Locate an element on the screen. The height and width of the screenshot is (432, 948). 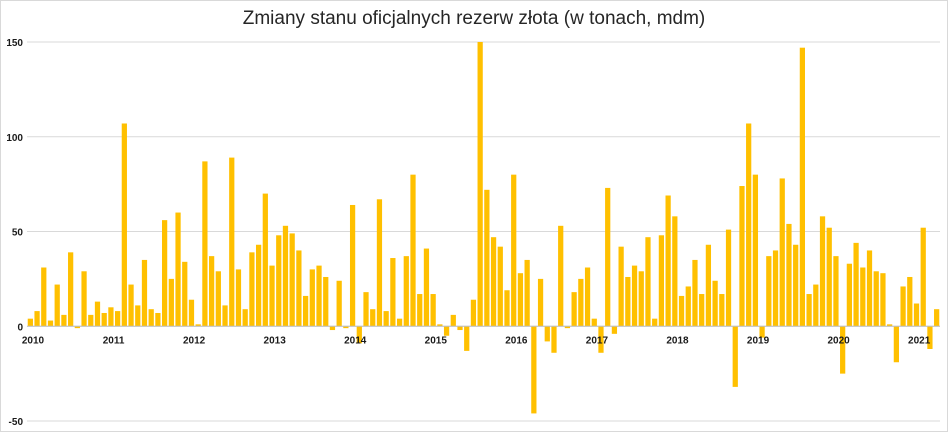
y-tick-label: -50 is located at coordinates (16, 422).